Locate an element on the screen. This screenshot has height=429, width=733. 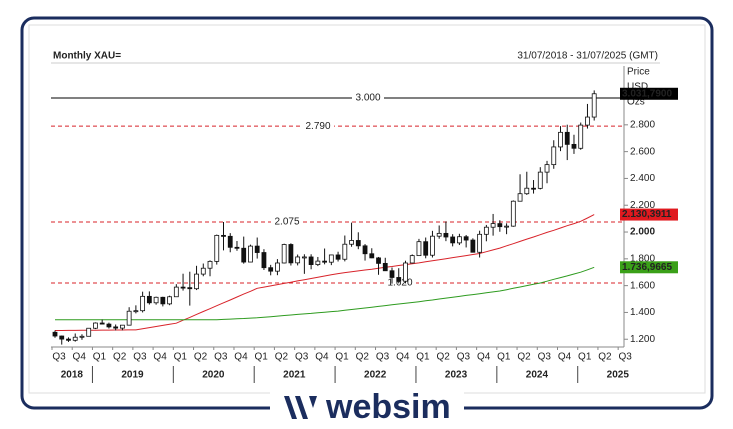
y-tick-label: 2.600 is located at coordinates (642, 151).